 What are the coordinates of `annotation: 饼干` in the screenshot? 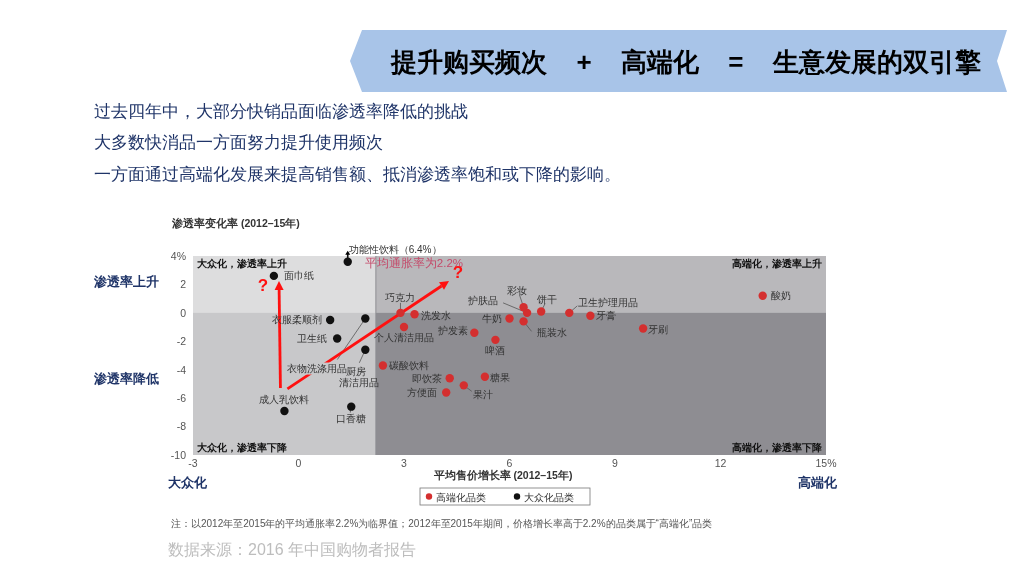 It's located at (547, 299).